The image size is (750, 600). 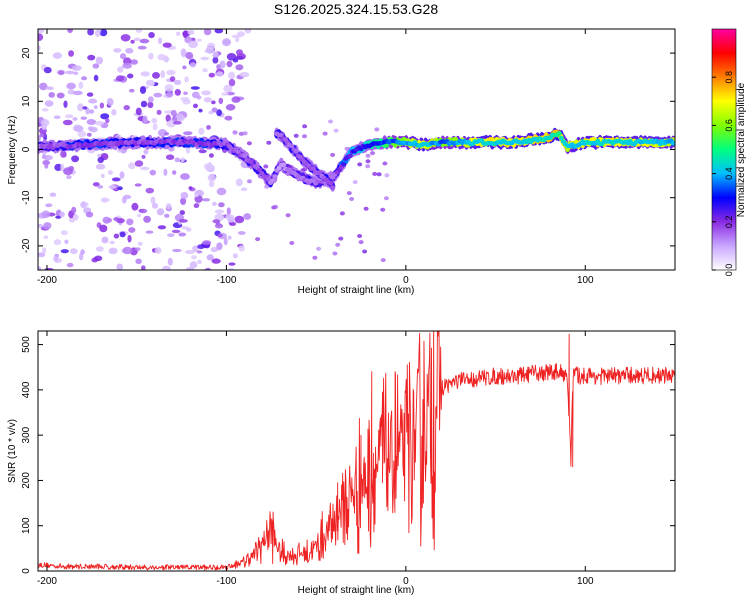 What do you see at coordinates (729, 173) in the screenshot?
I see `colorbar-tick-label: 0.4` at bounding box center [729, 173].